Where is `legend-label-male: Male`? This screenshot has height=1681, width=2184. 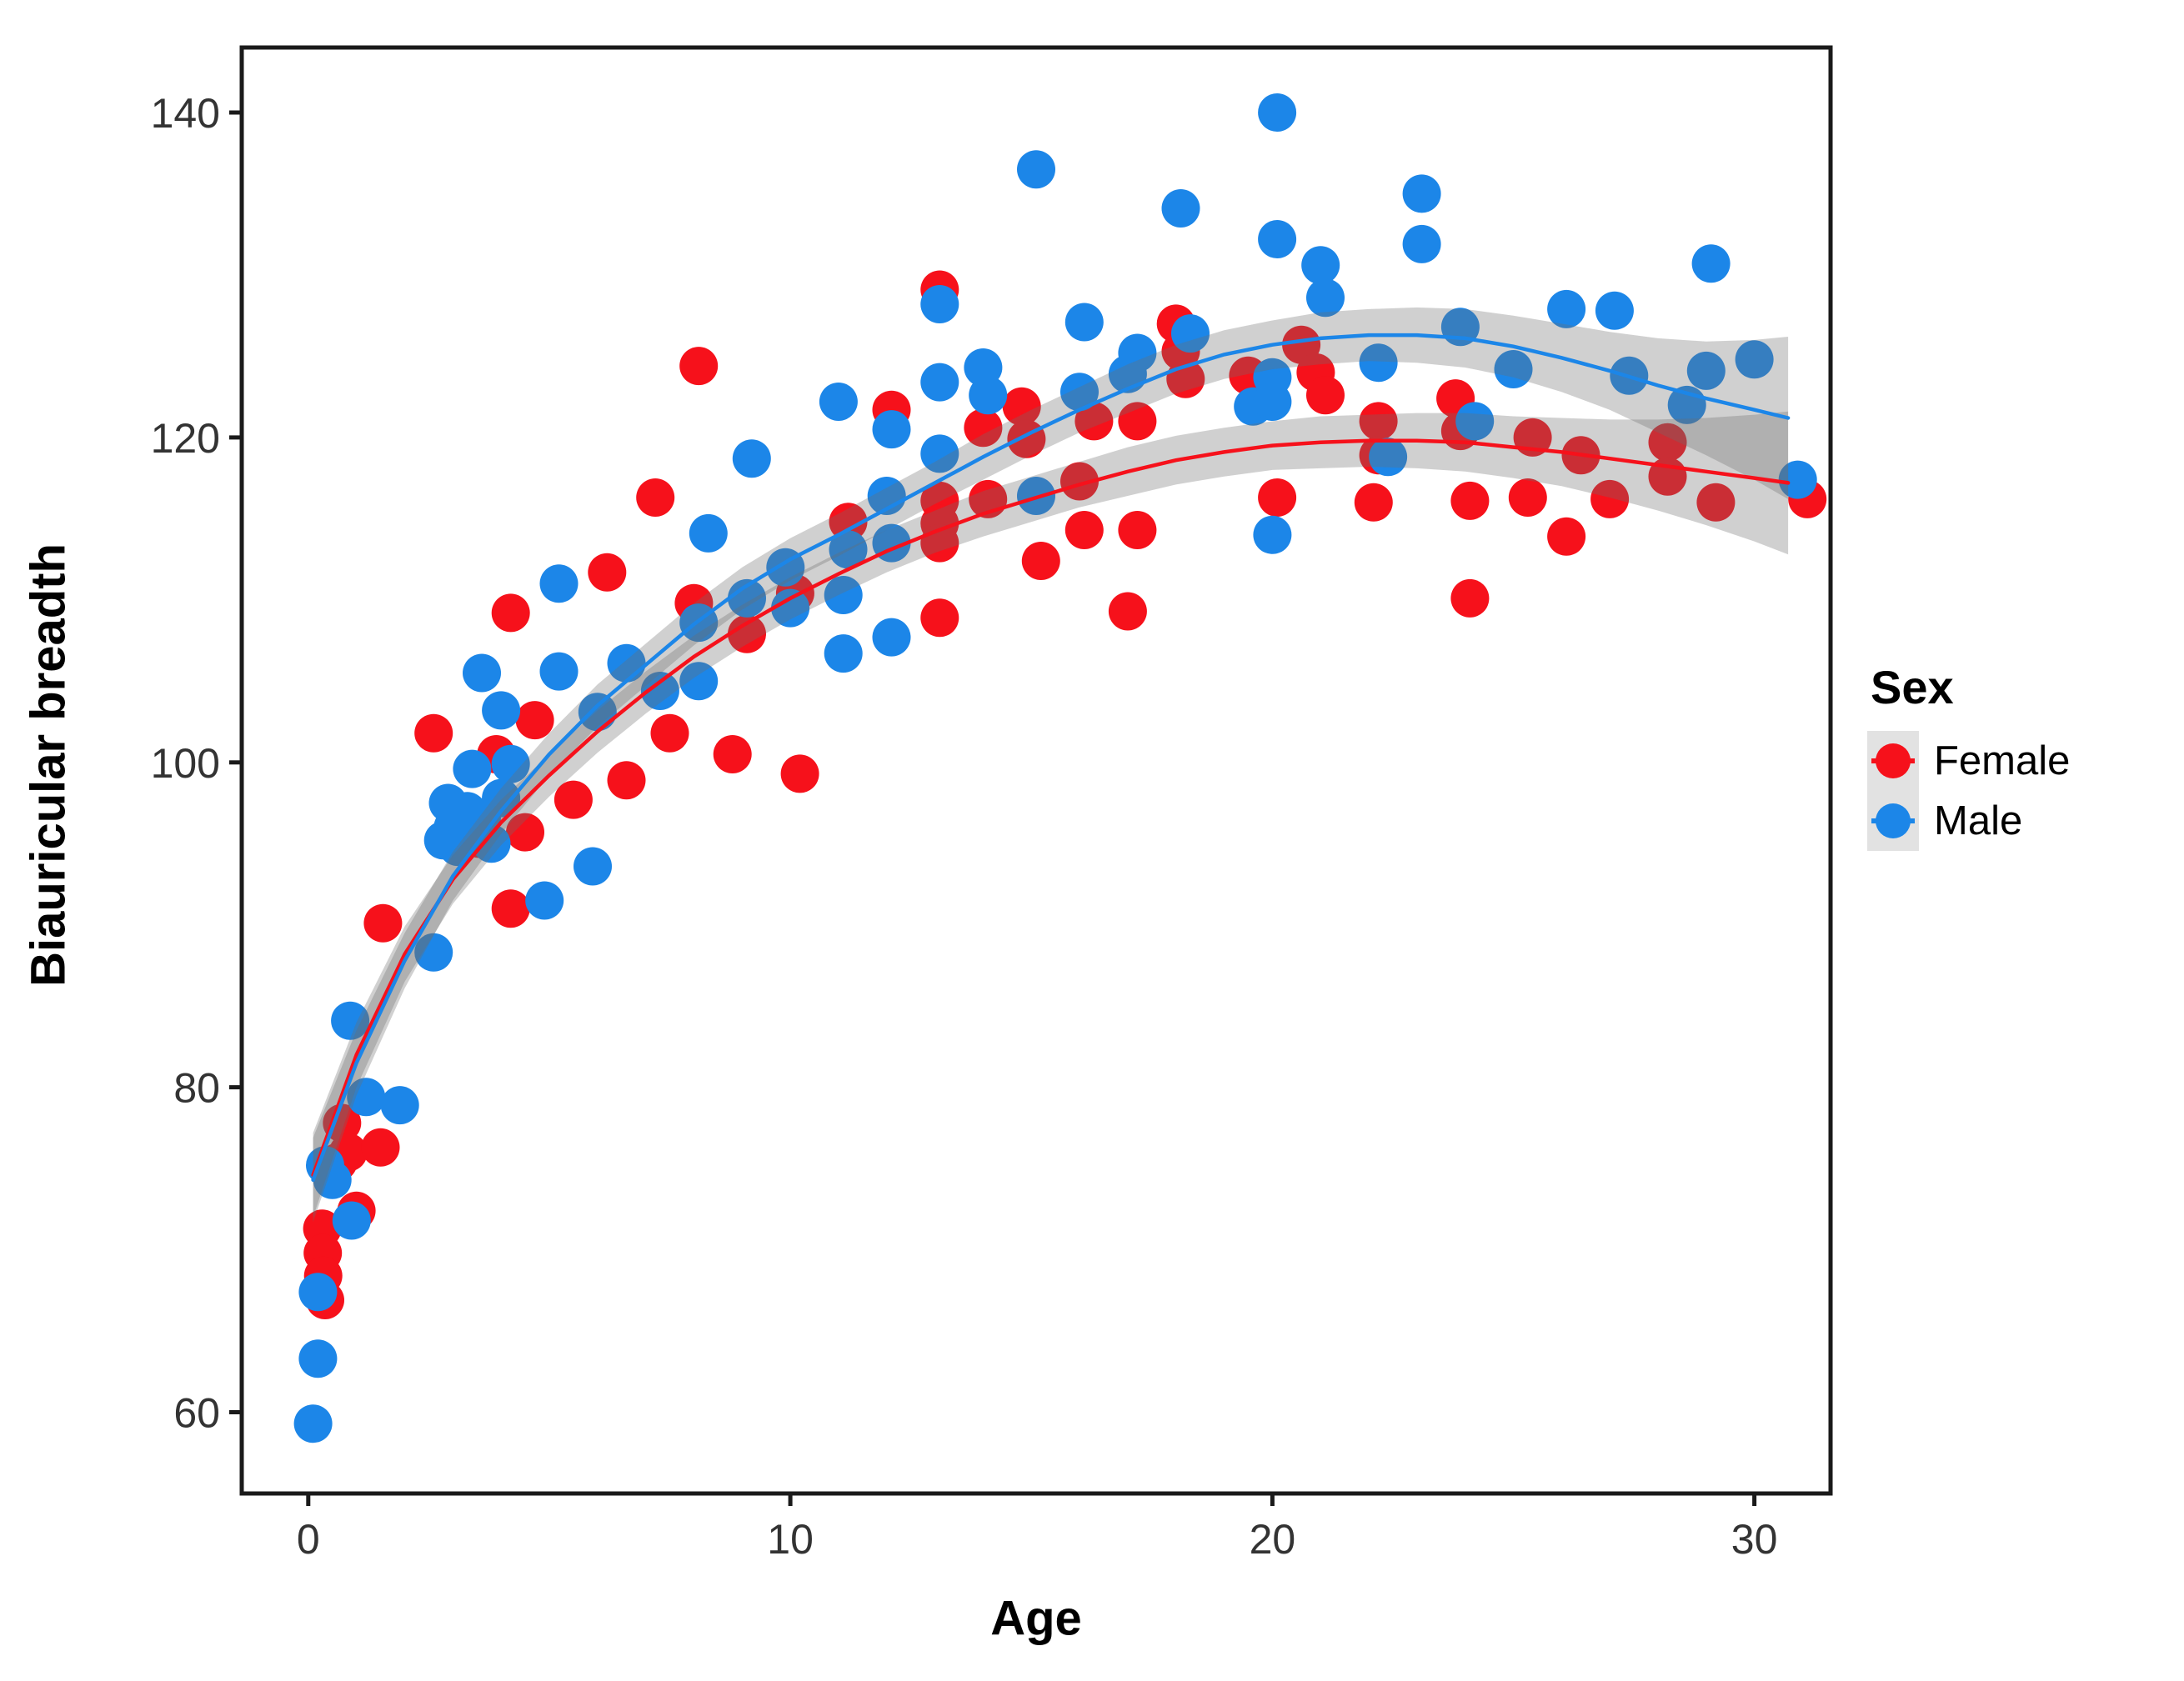
legend-label-male: Male is located at coordinates (1978, 820).